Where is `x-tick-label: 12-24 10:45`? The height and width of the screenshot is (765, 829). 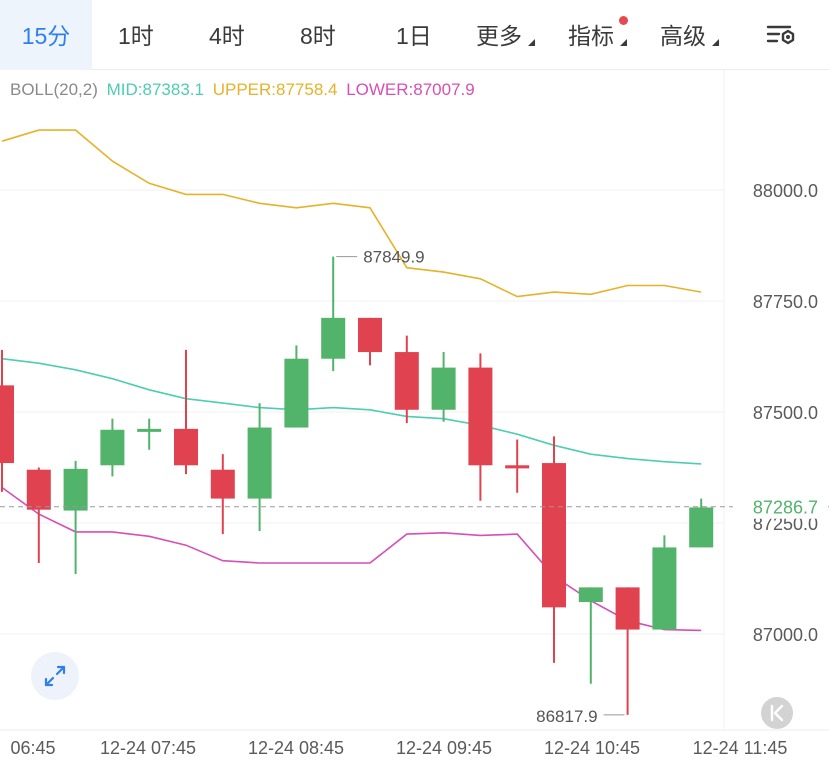
x-tick-label: 12-24 10:45 is located at coordinates (592, 748).